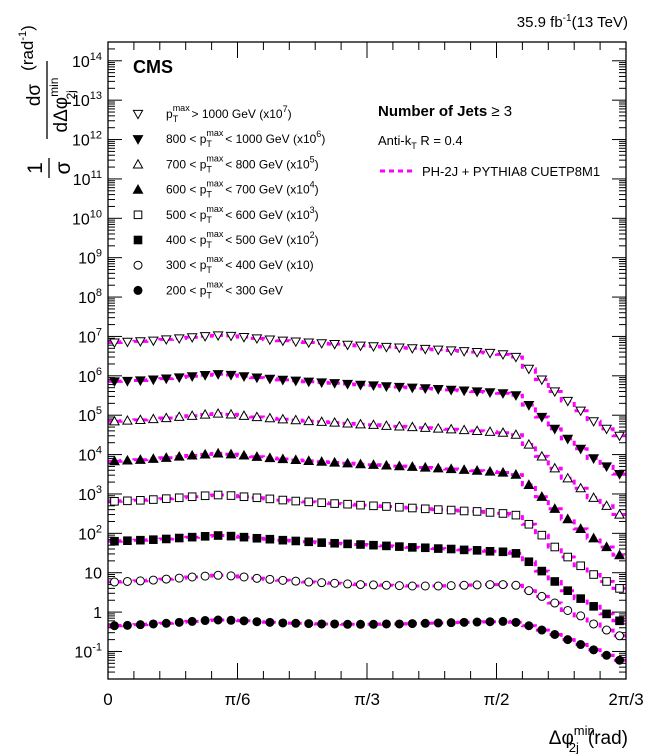 This screenshot has width=646, height=754. What do you see at coordinates (87, 218) in the screenshot?
I see `y-tick-label: 1010` at bounding box center [87, 218].